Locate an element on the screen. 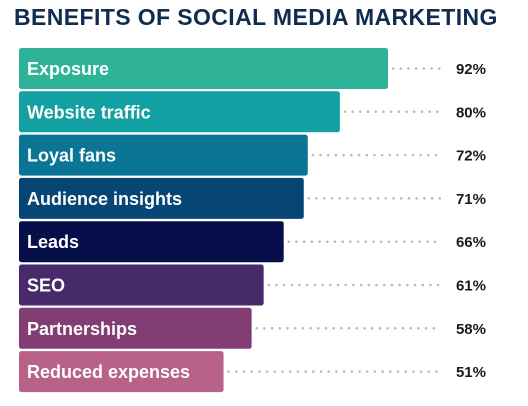 This screenshot has width=528, height=406. bar-row: Website traffic 80% is located at coordinates (252, 112).